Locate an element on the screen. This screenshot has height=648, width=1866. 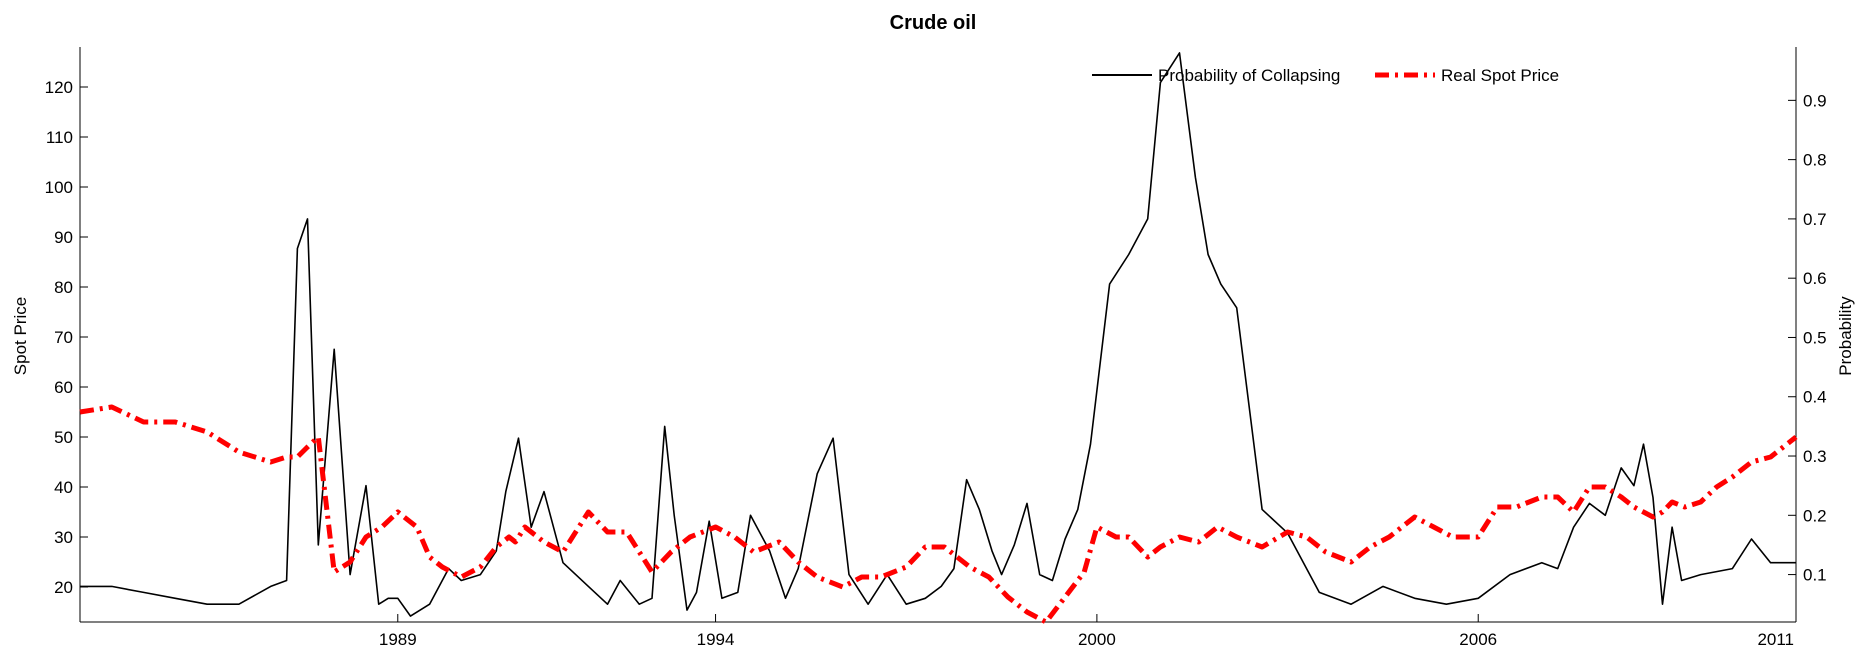
left-y-tick-label: 50 is located at coordinates (63, 437).